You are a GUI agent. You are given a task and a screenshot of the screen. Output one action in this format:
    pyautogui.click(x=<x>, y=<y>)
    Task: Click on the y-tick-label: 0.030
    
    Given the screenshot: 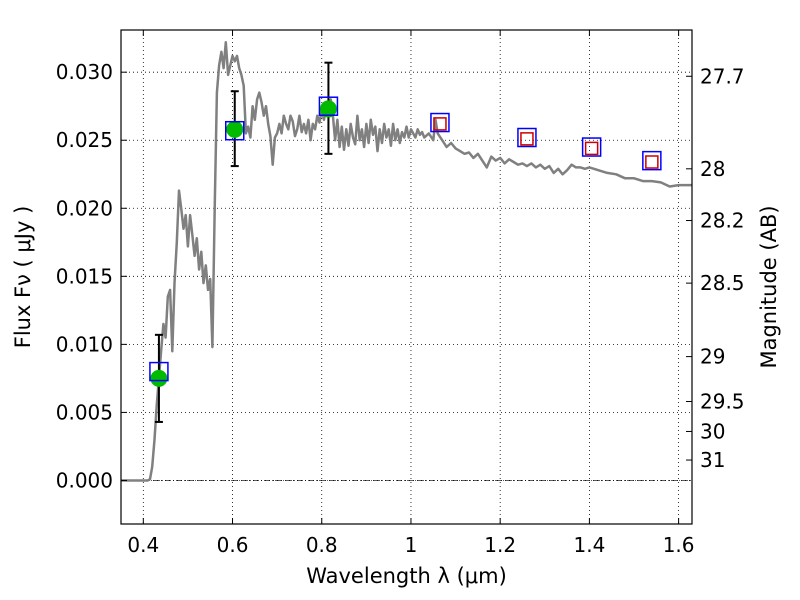 What is the action you would take?
    pyautogui.click(x=84, y=72)
    